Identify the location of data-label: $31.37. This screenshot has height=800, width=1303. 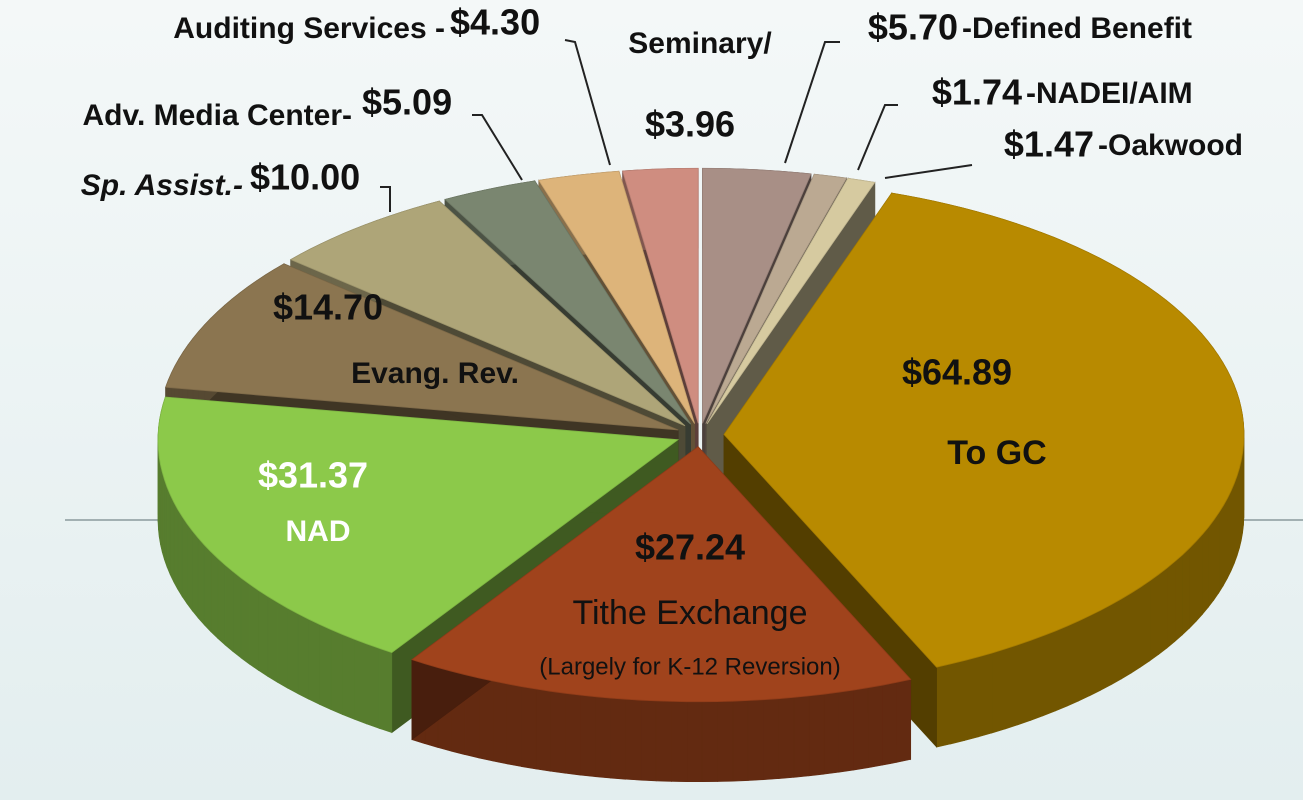
(313, 475).